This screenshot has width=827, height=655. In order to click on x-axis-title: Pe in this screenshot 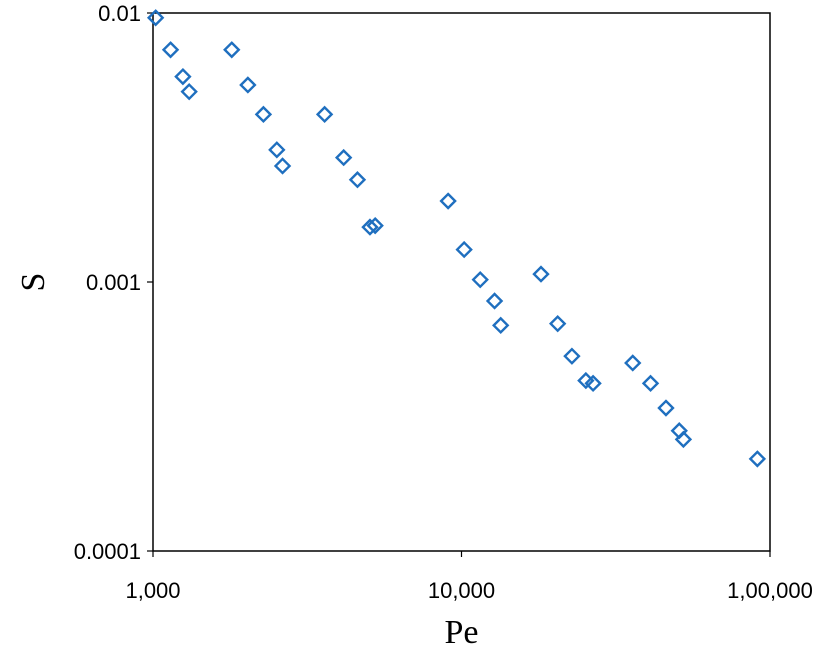, I will do `click(462, 632)`.